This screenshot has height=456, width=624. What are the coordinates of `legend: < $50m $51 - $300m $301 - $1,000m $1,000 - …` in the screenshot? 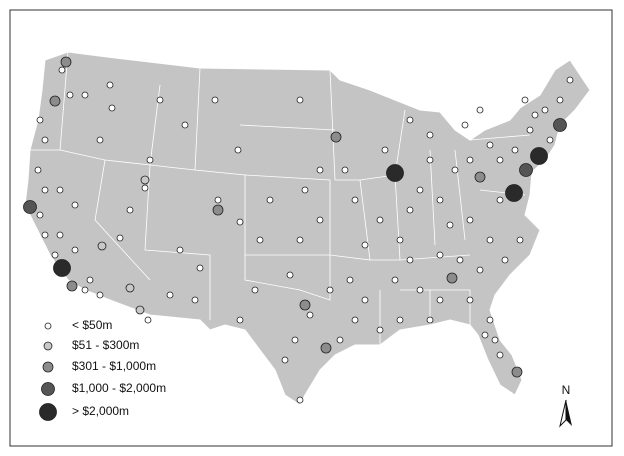 It's located at (102, 369).